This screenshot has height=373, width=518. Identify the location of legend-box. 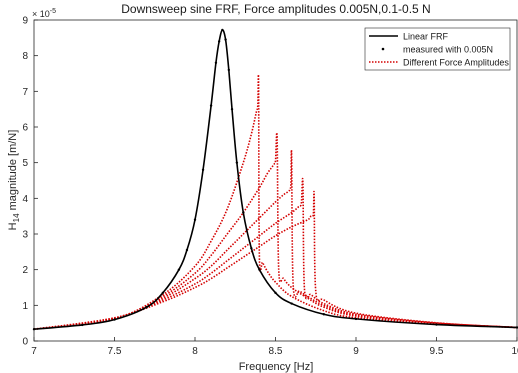
(437, 49).